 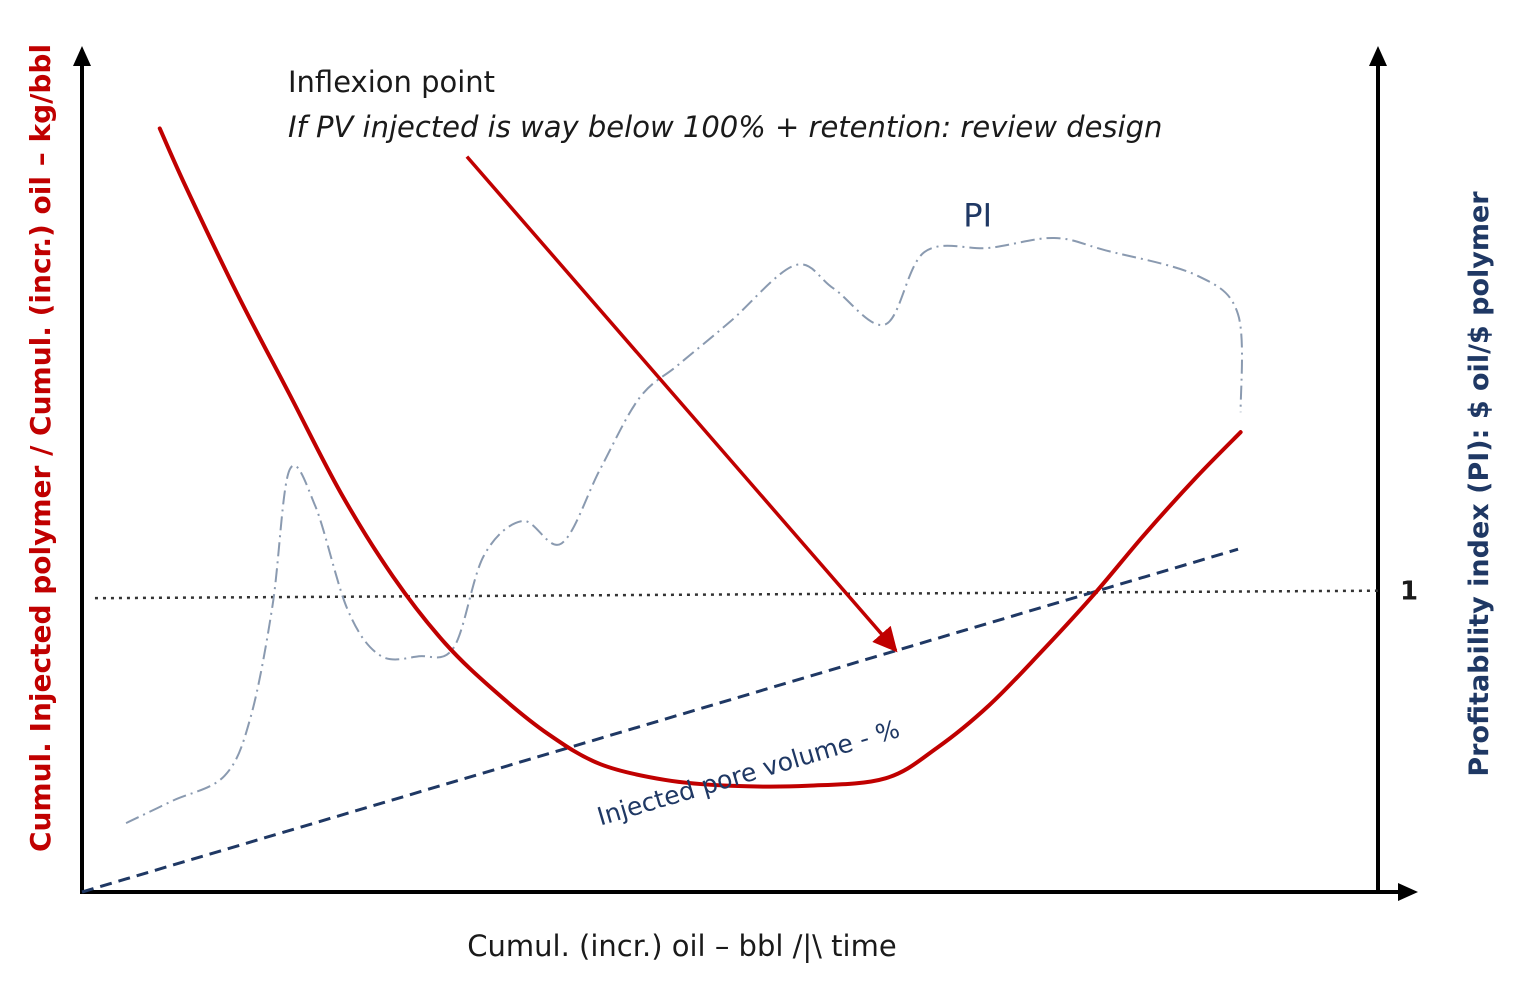 What do you see at coordinates (1378, 56) in the screenshot?
I see `right-y-axis-arrowhead` at bounding box center [1378, 56].